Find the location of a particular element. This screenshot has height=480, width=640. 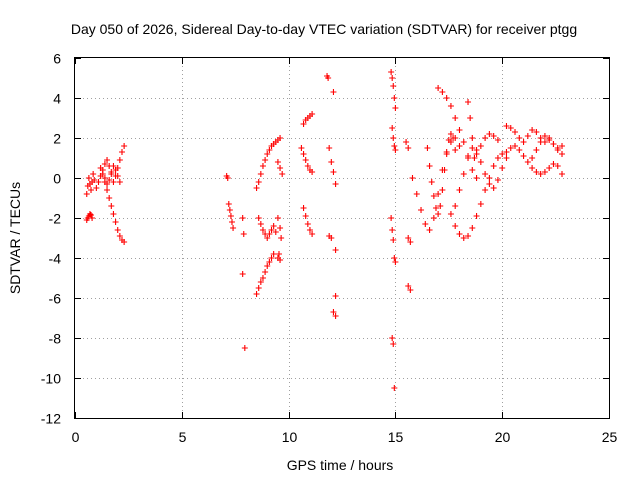

y-axis-label: SDTVAR / TECUs is located at coordinates (15, 238).